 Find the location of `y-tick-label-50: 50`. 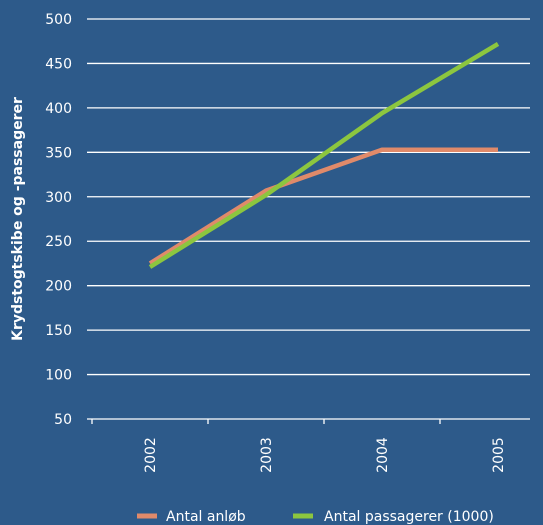

y-tick-label-50: 50 is located at coordinates (63, 420).